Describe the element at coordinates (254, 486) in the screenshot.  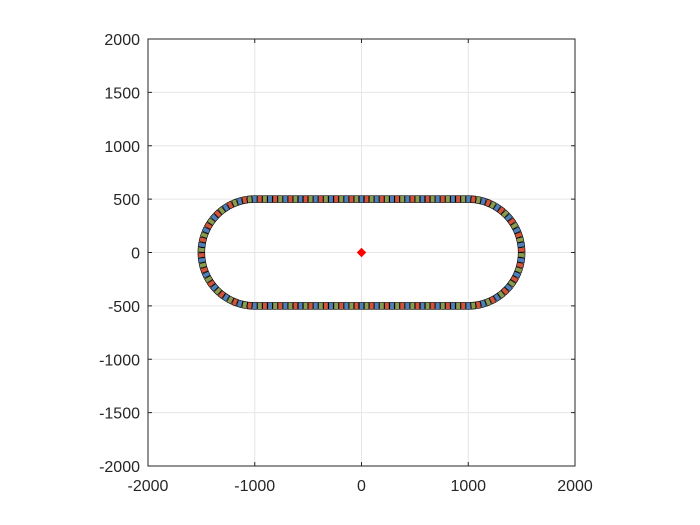
I see `x-tick-label: -1000` at that location.